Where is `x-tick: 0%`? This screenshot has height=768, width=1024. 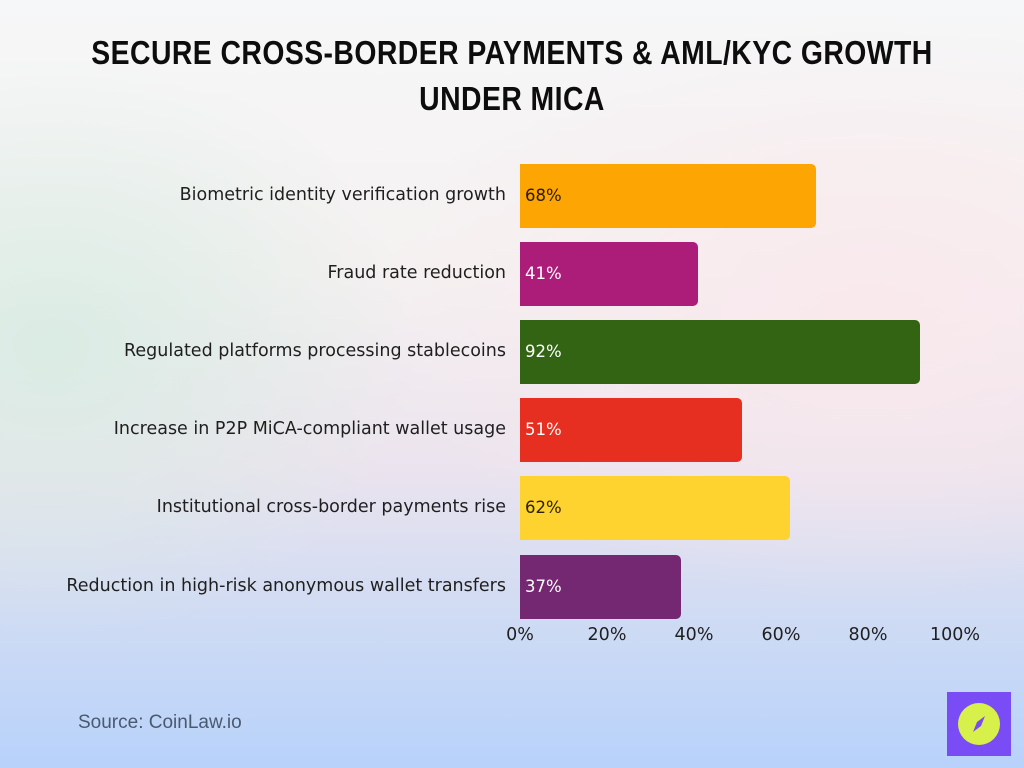
x-tick: 0% is located at coordinates (520, 635).